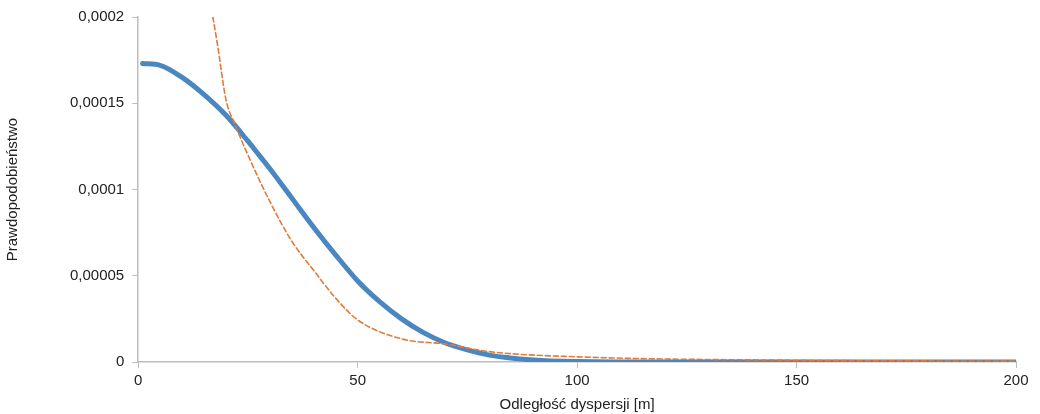  Describe the element at coordinates (797, 380) in the screenshot. I see `x-tick-label: 150` at that location.